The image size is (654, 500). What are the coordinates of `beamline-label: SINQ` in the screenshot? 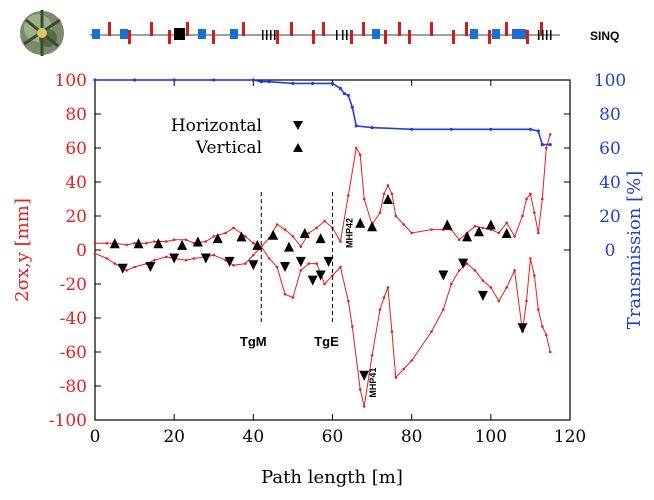 It's located at (604, 36).